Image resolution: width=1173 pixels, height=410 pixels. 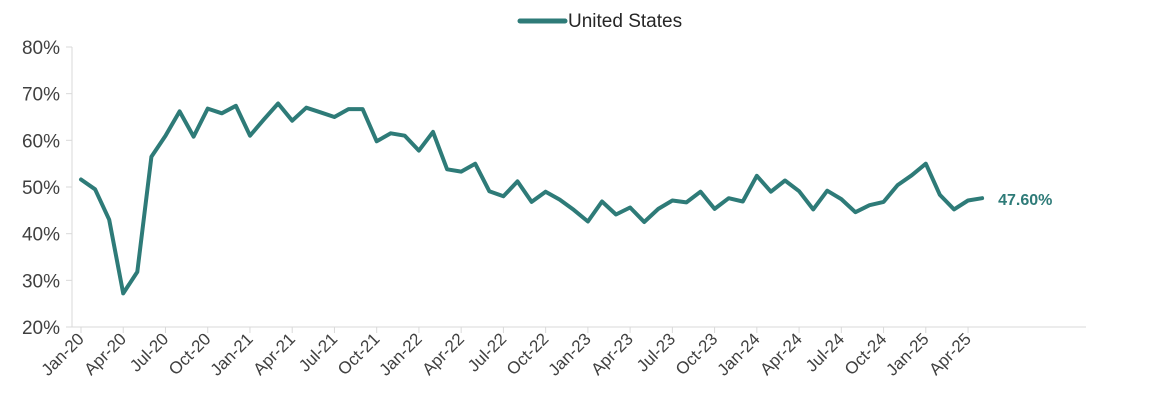 What do you see at coordinates (41, 95) in the screenshot?
I see `y-tick-label: 70%` at bounding box center [41, 95].